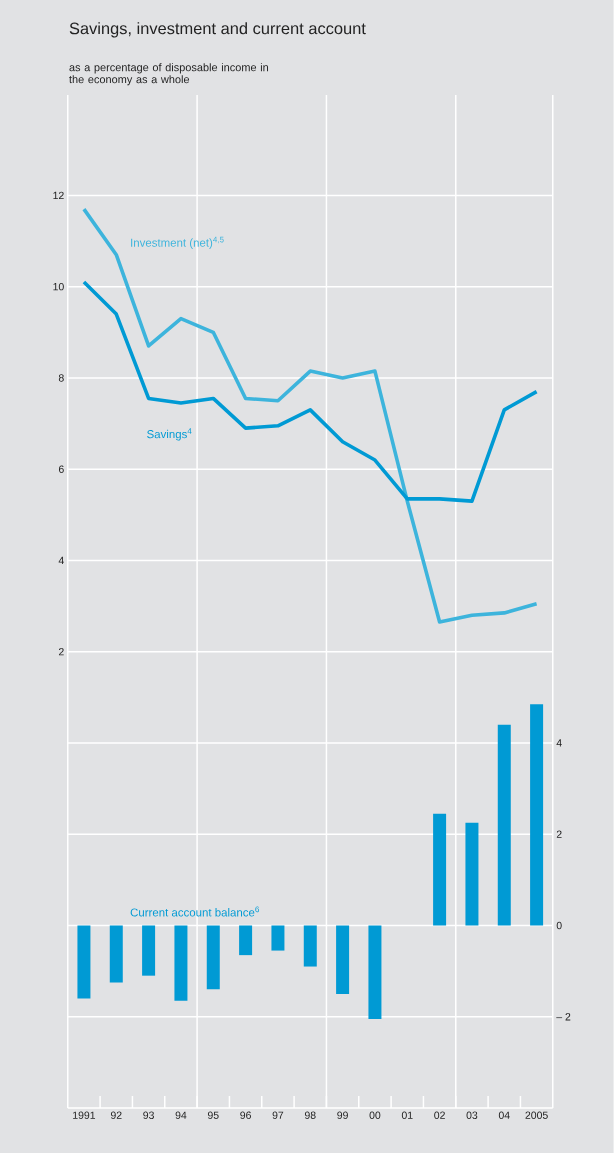  What do you see at coordinates (61, 378) in the screenshot?
I see `y-tick-label: 8` at bounding box center [61, 378].